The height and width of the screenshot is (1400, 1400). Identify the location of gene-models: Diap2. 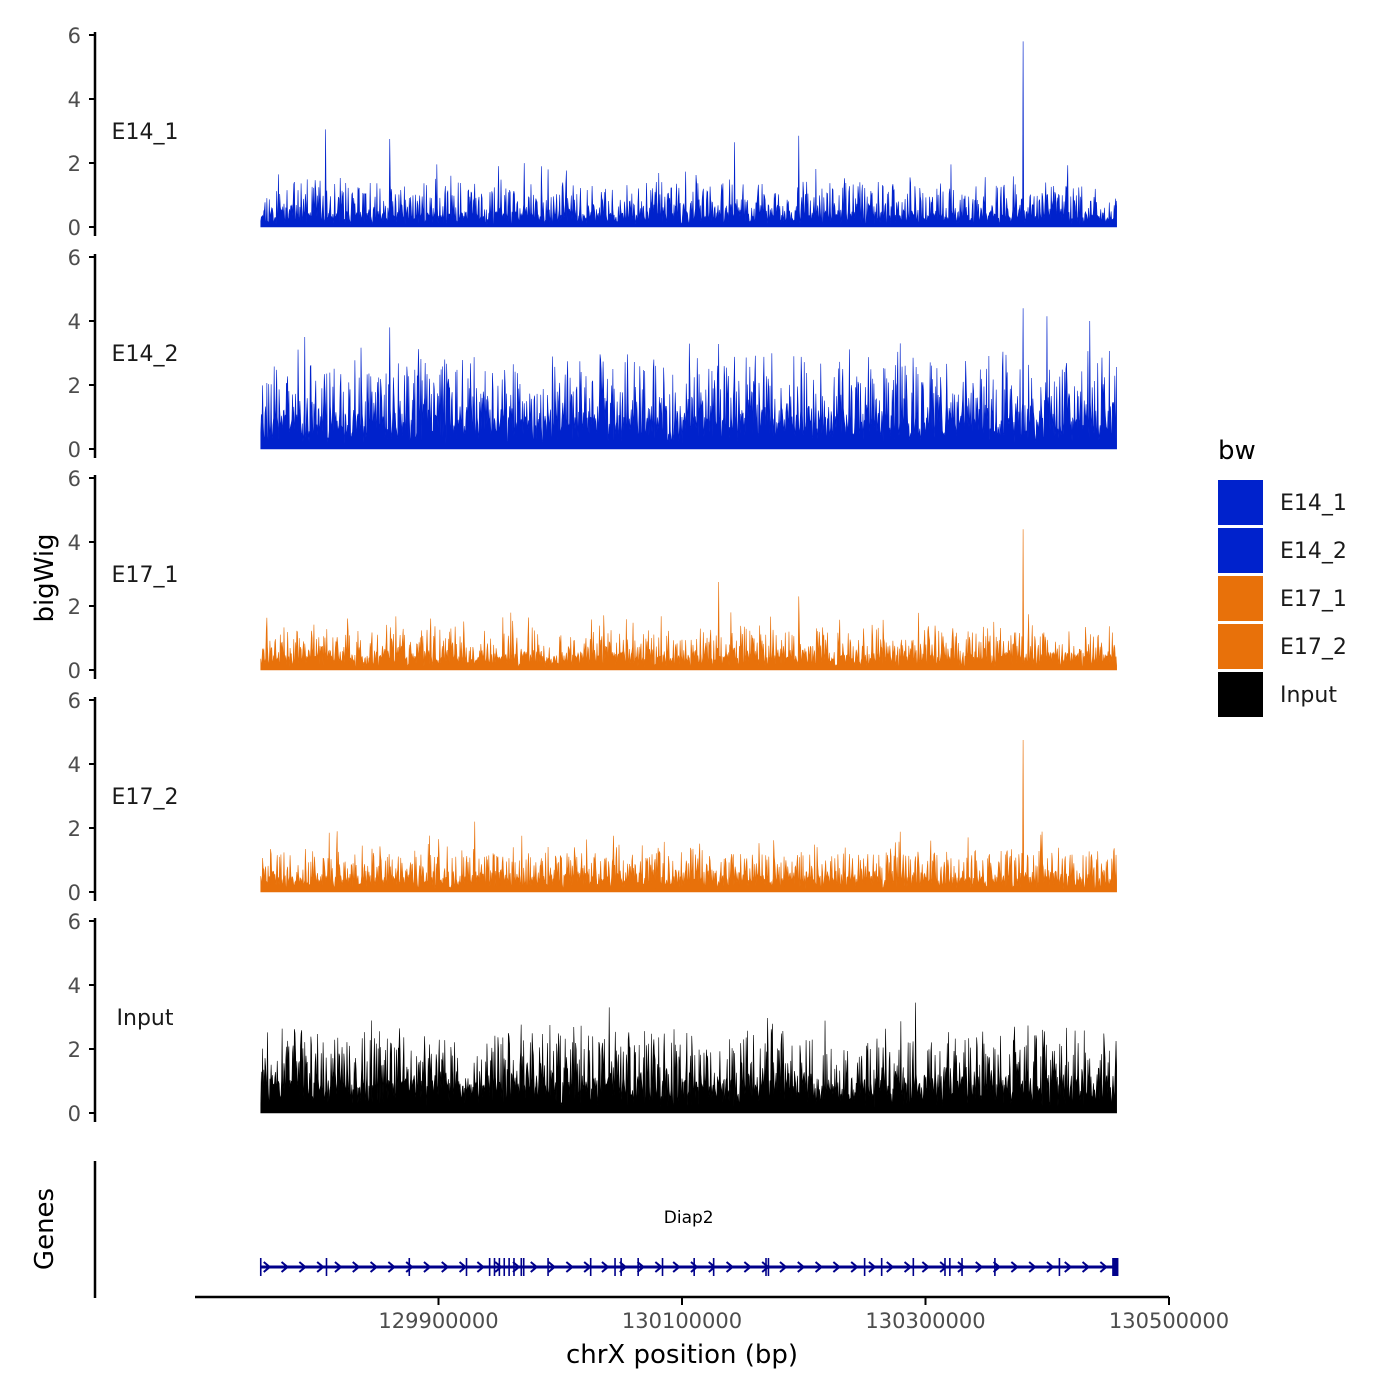
(689, 1242).